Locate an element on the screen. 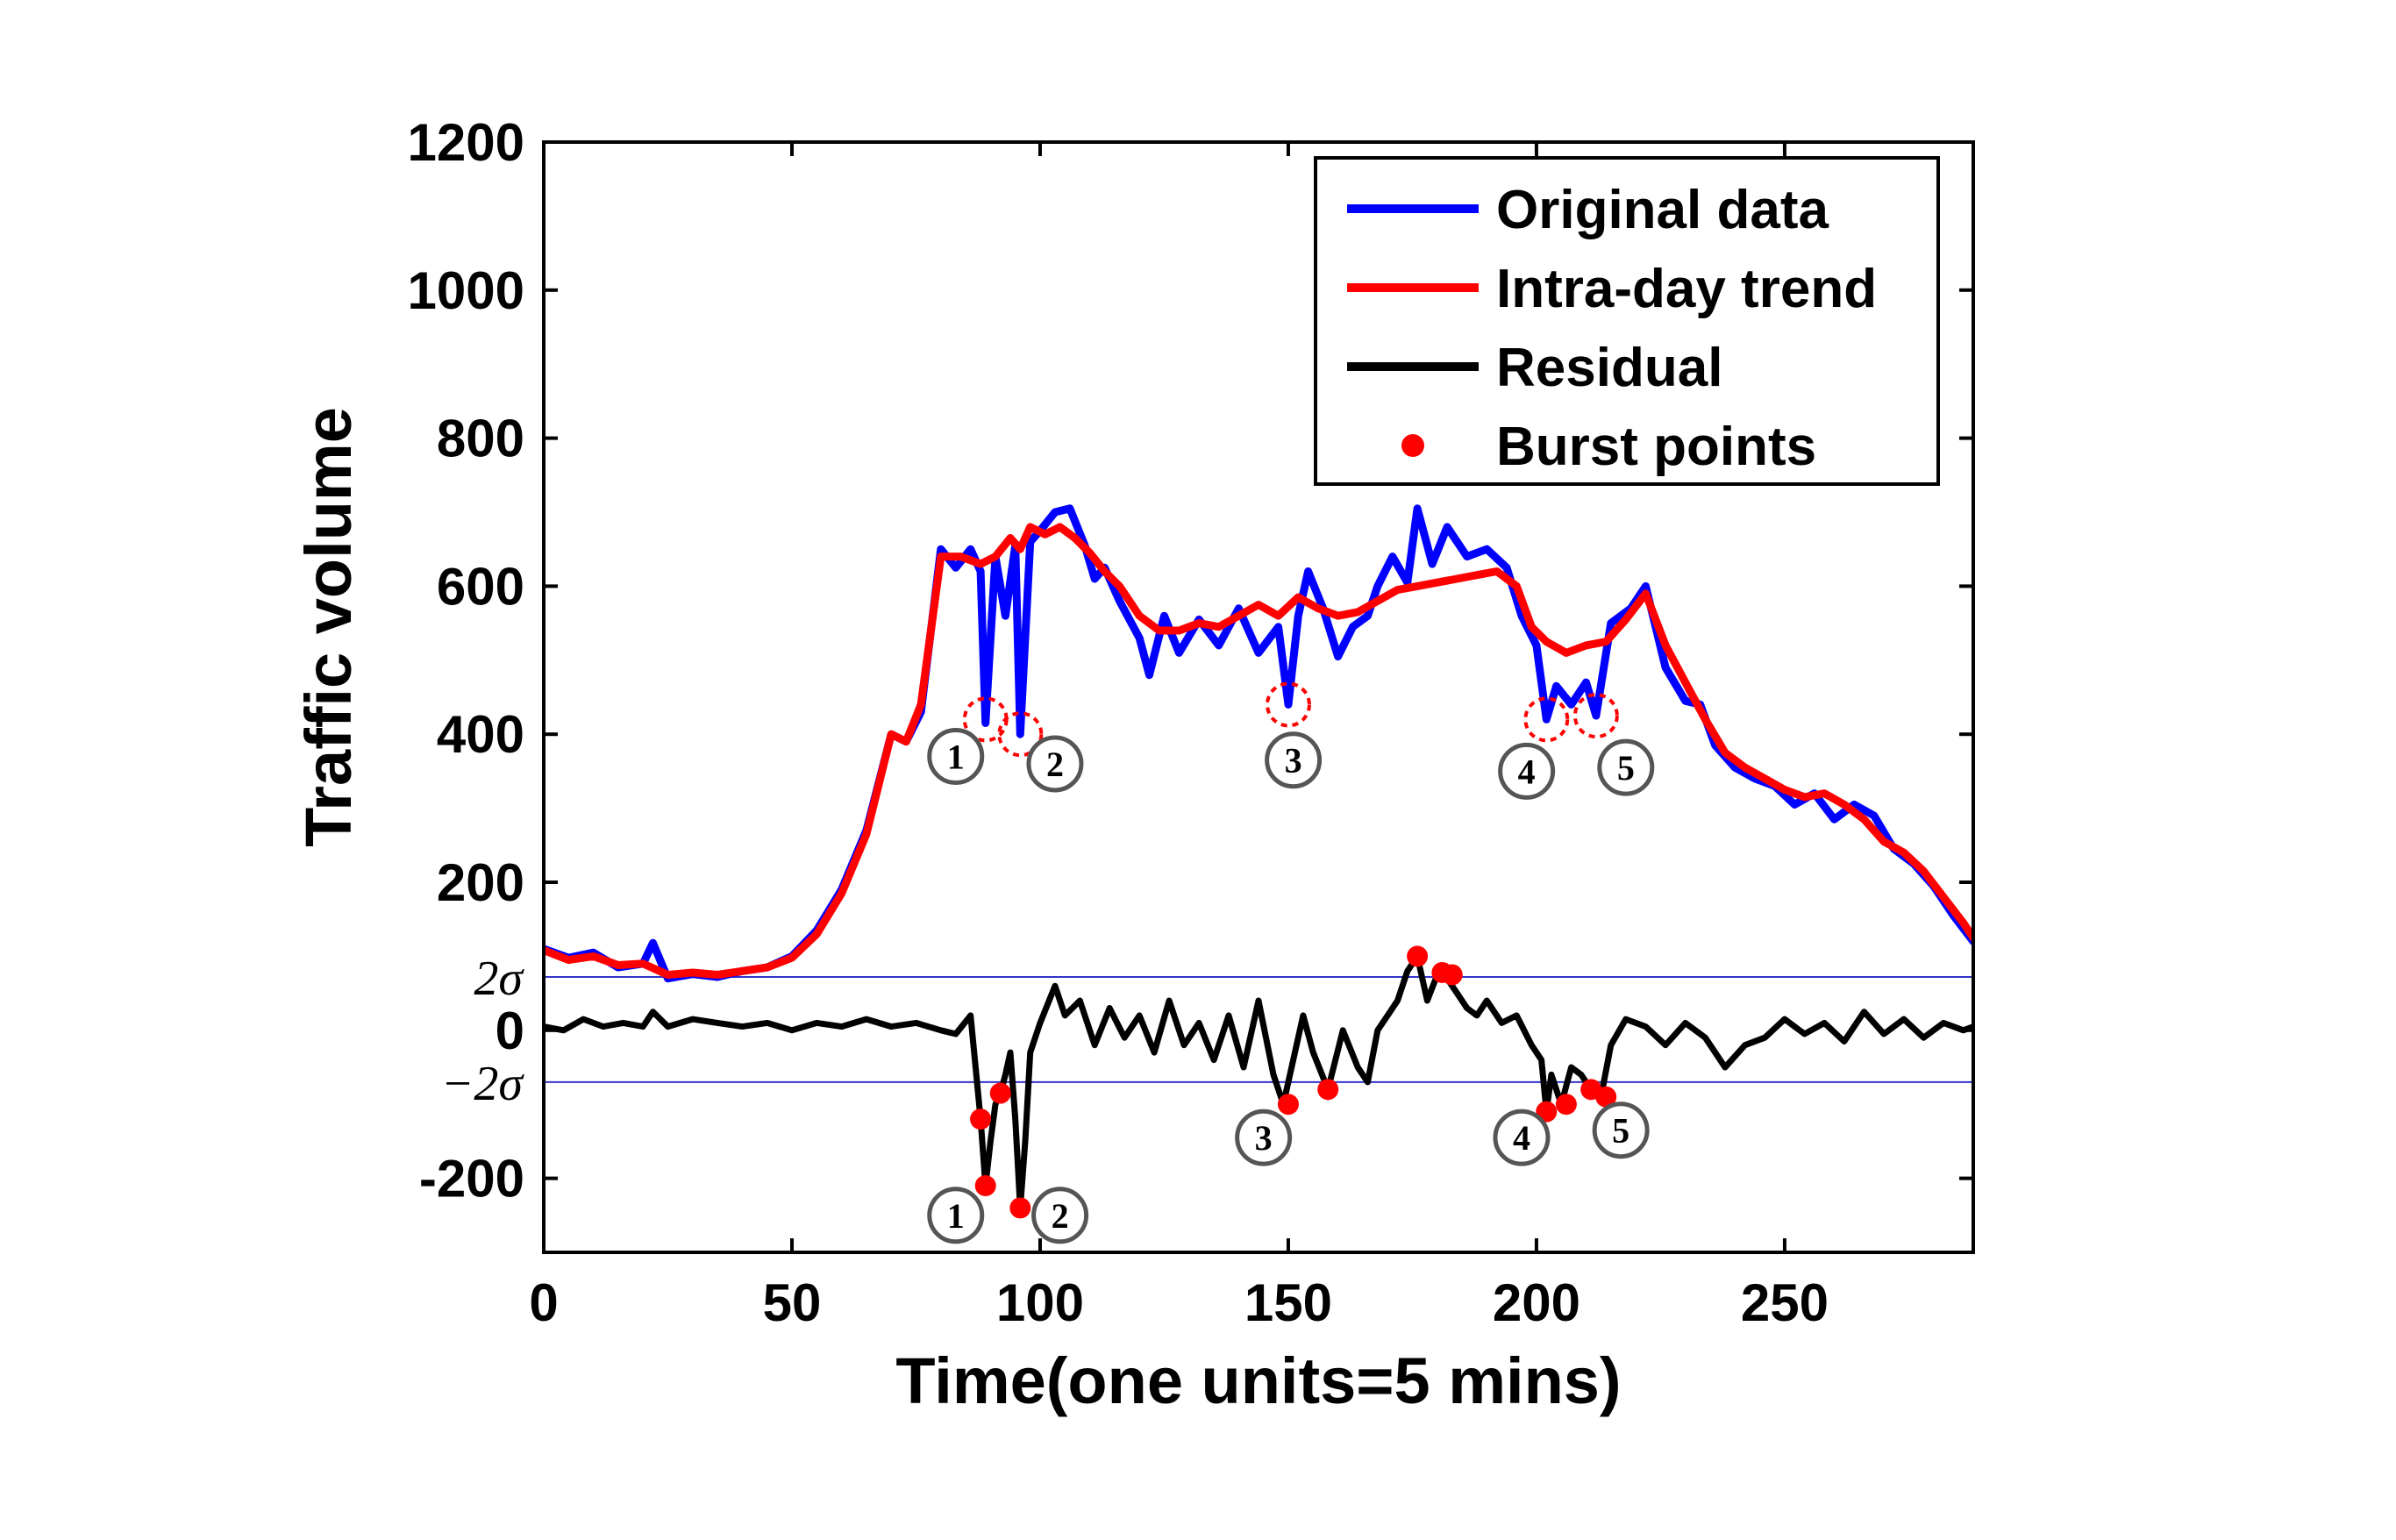 The height and width of the screenshot is (1540, 2396). callout-2: 2 is located at coordinates (1055, 764).